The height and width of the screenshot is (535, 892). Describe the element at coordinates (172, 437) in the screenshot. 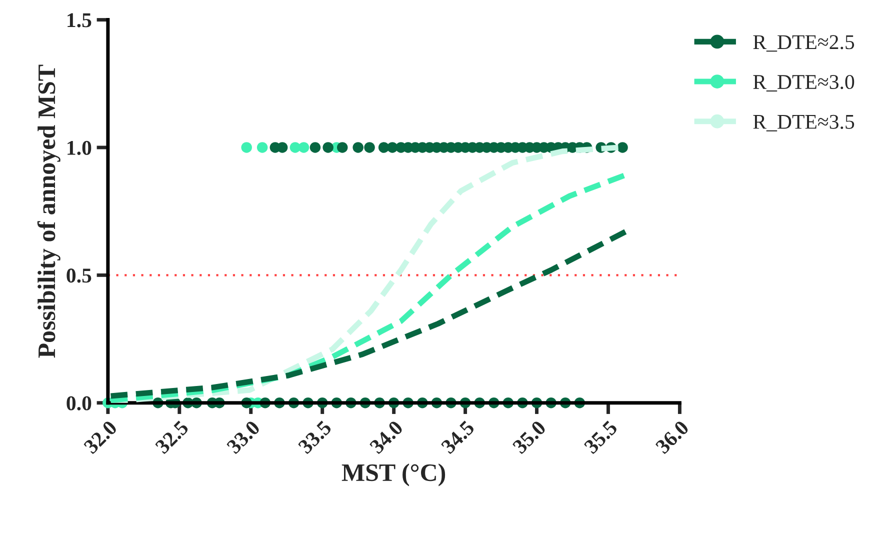

I see `x-tick-label: 32.5` at that location.